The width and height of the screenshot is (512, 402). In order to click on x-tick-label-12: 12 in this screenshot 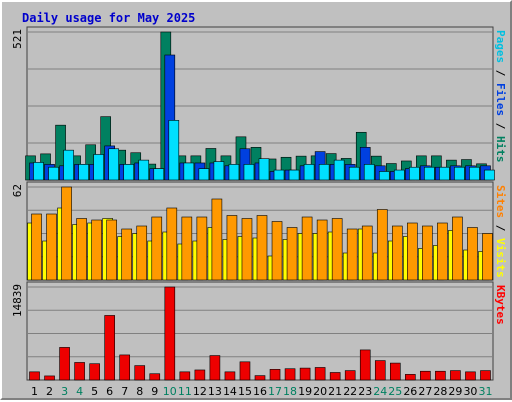, I will do `click(200, 391)`.